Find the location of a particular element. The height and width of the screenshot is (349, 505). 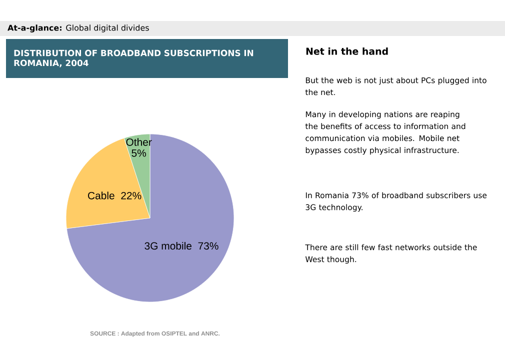

slice-label: Other is located at coordinates (139, 142).